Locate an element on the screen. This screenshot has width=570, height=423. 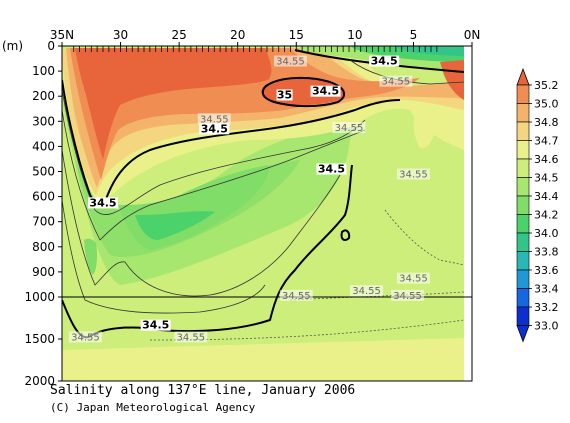
x-tick-label: 0N is located at coordinates (472, 35).